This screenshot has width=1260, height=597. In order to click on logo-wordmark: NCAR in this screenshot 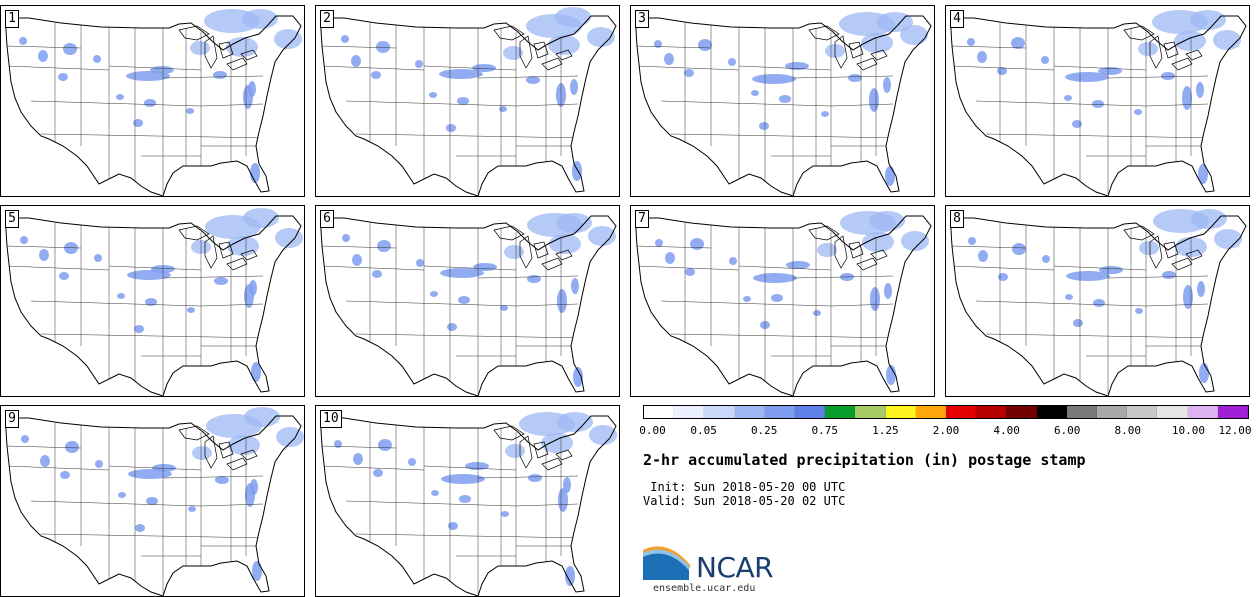, I will do `click(735, 567)`.